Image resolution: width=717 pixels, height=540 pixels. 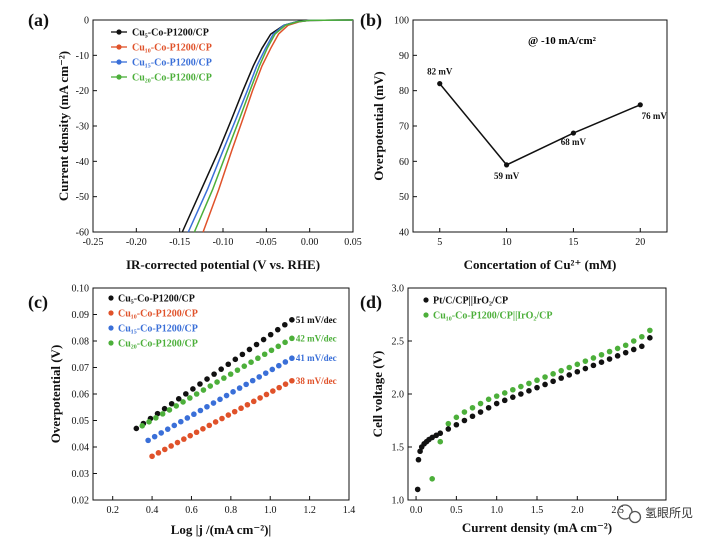 What do you see at coordinates (316, 338) in the screenshot?
I see `tafel-slope-label: 42 mV/dec` at bounding box center [316, 338].